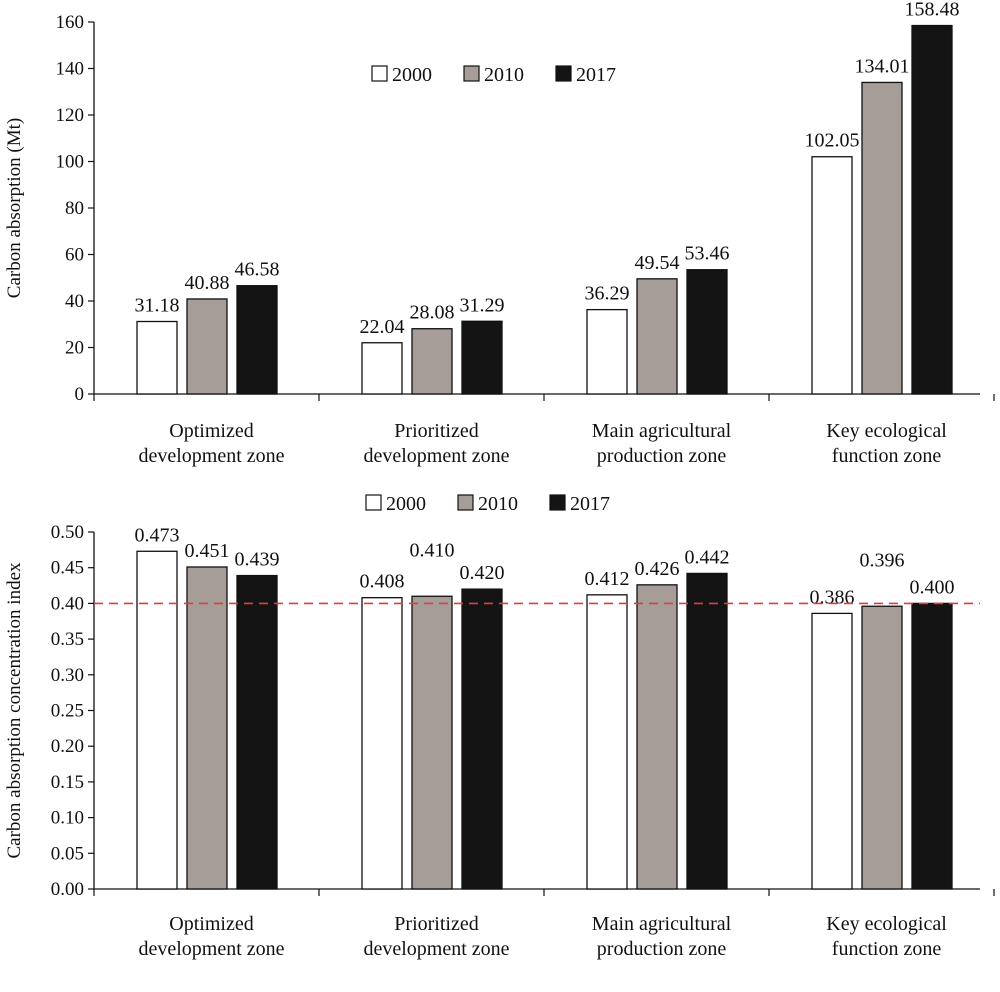  I want to click on y-tick-label: 60, so click(74, 255).